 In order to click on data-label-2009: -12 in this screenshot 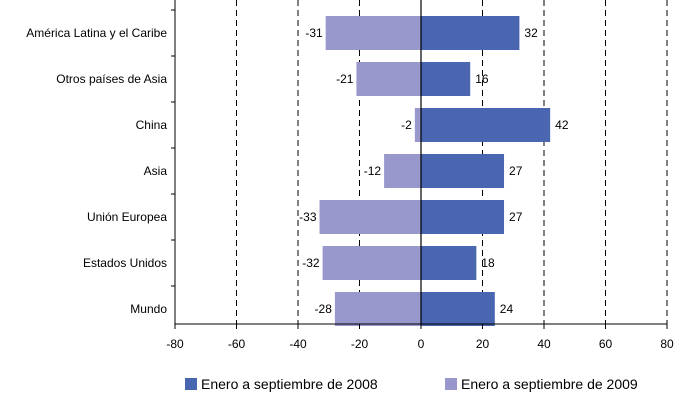, I will do `click(373, 171)`.